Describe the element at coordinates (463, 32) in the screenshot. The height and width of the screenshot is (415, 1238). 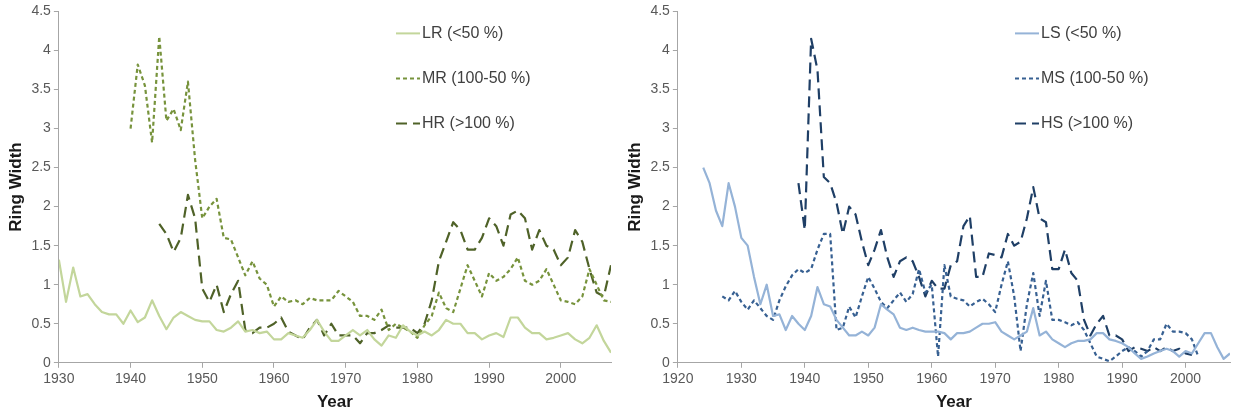
I see `legend-label: LR (<50 %)` at that location.